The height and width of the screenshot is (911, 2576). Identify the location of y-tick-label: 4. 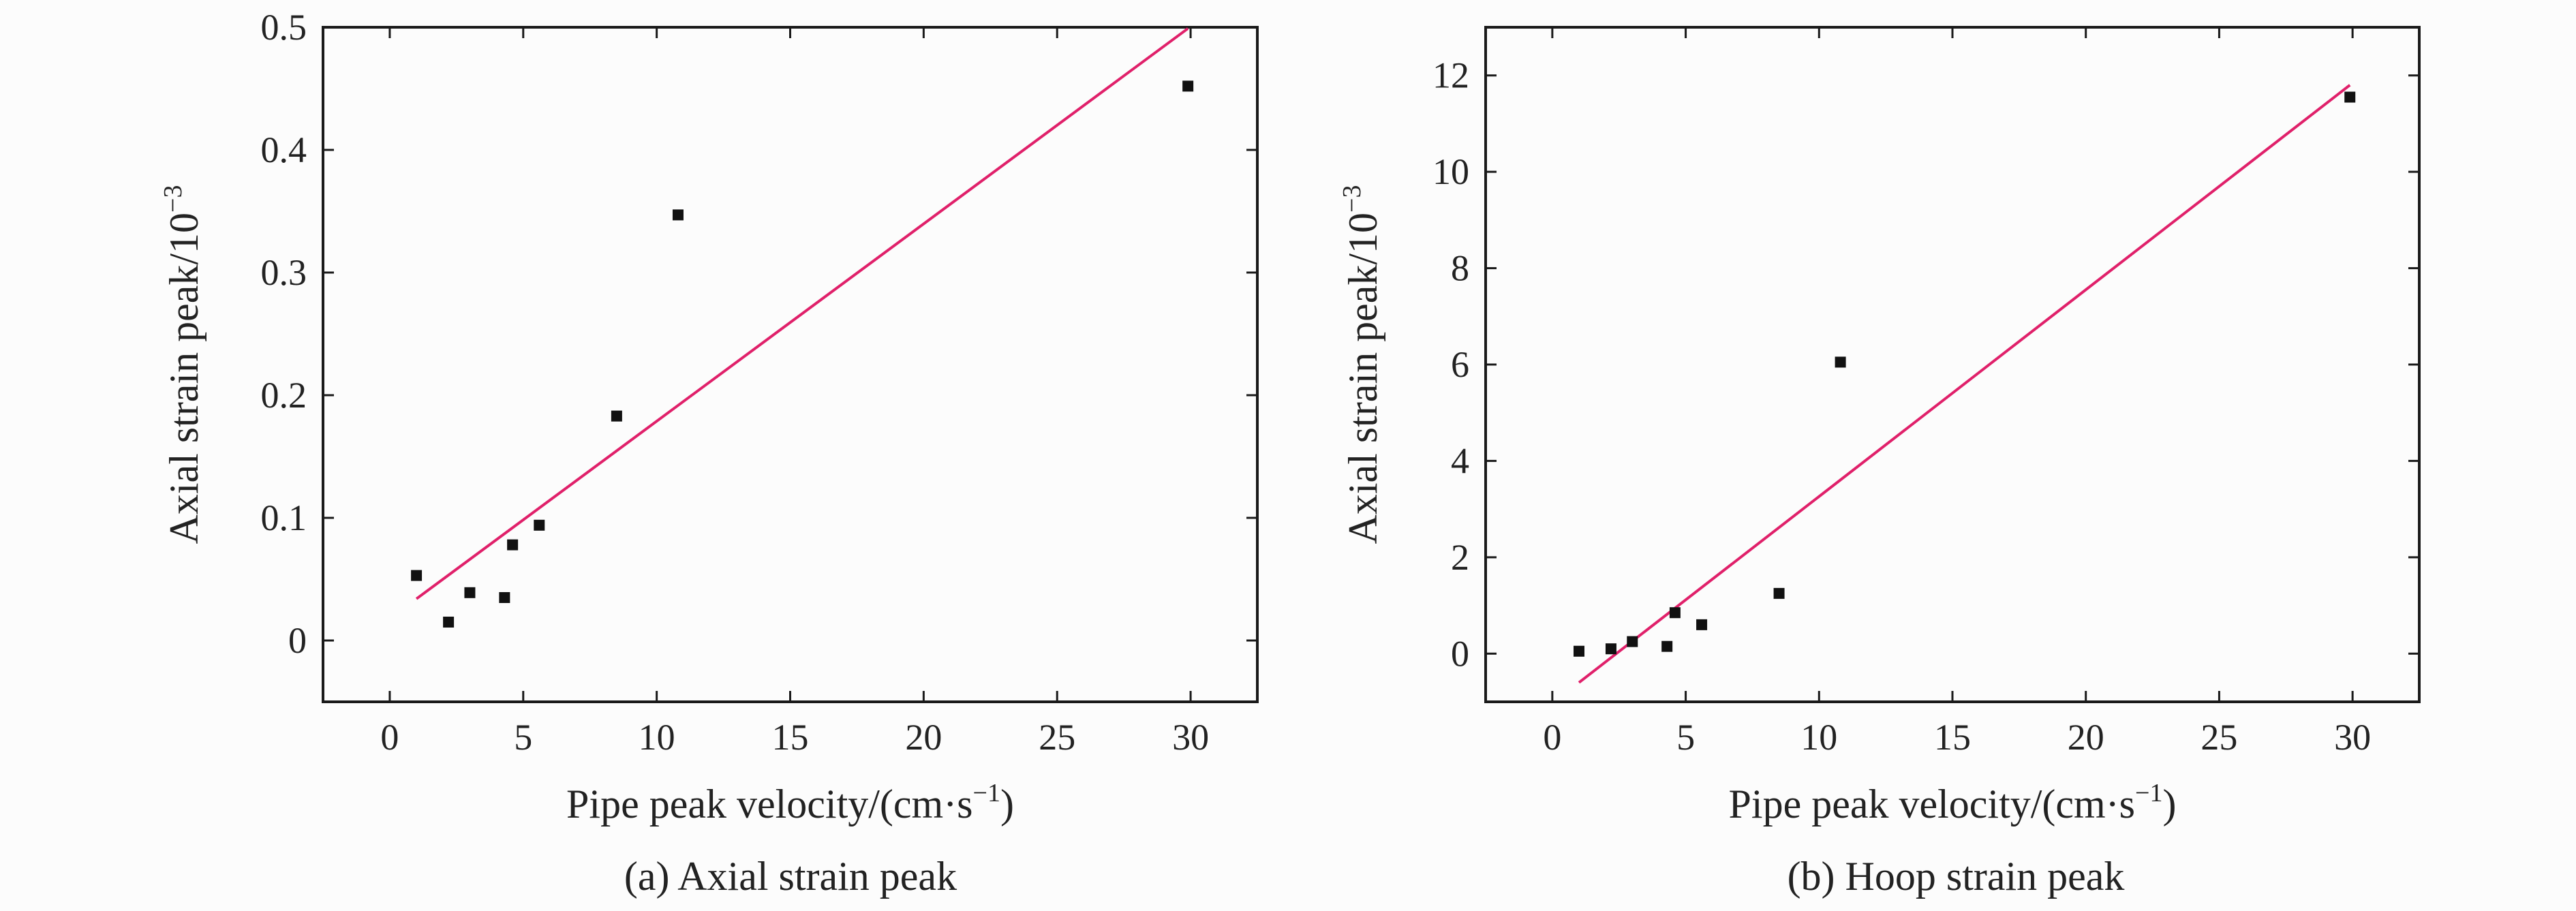
(1460, 461).